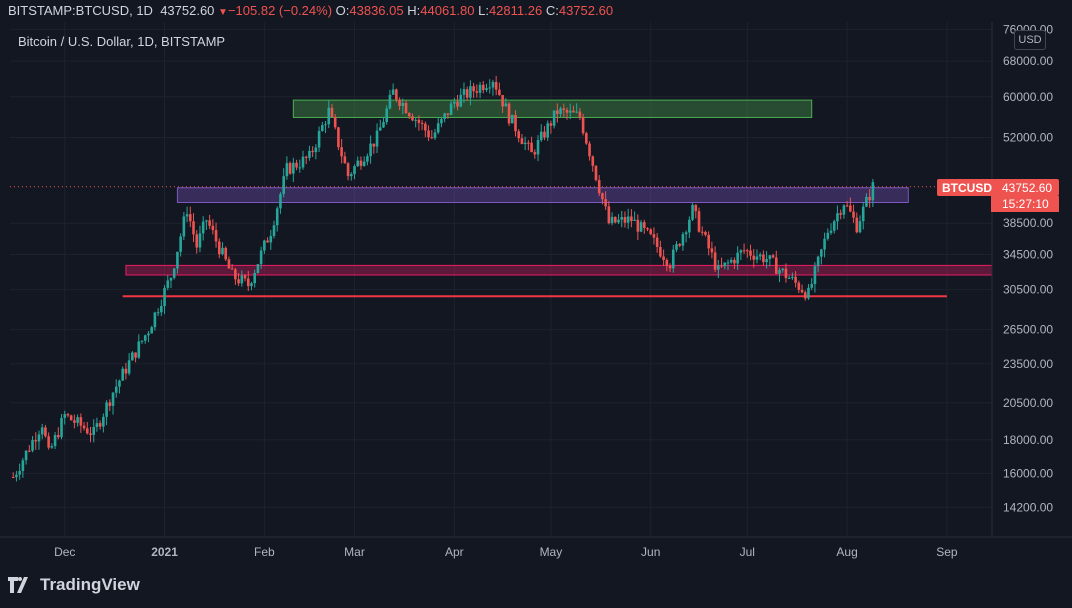 This screenshot has width=1072, height=608. I want to click on brand-name: TradingView, so click(90, 584).